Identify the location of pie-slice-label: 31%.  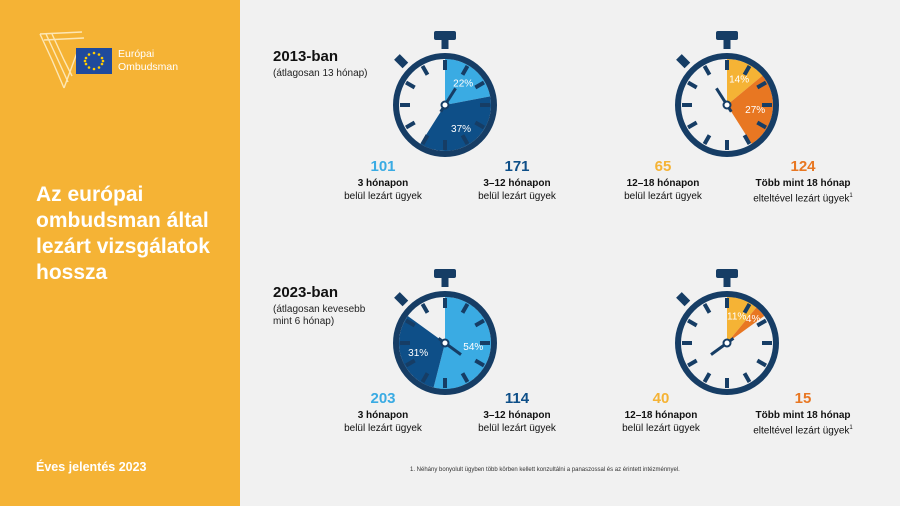
(418, 353).